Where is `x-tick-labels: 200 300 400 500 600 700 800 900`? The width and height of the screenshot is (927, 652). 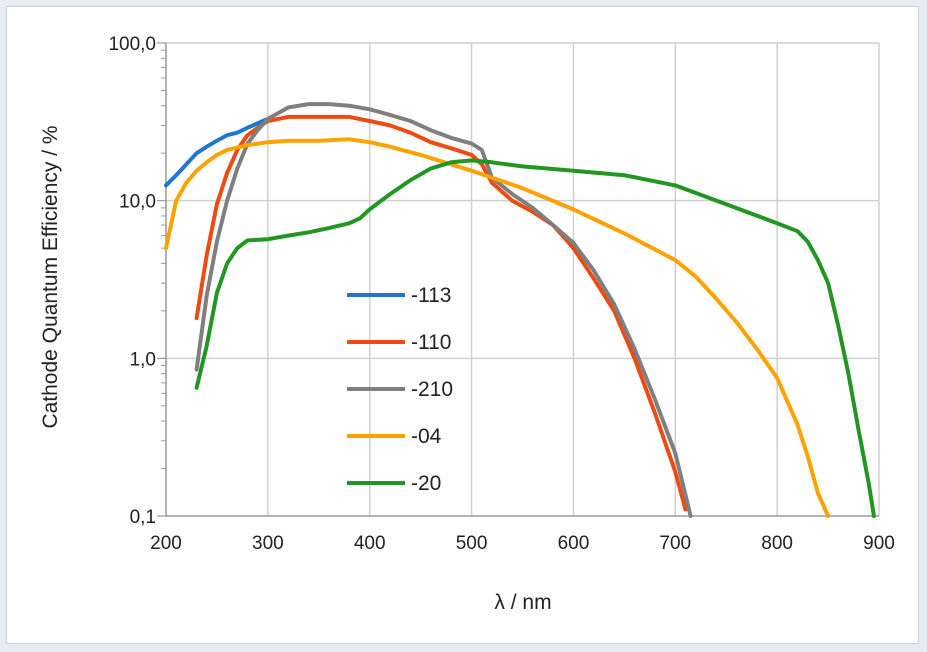 x-tick-labels: 200 300 400 500 600 700 800 900 is located at coordinates (522, 543).